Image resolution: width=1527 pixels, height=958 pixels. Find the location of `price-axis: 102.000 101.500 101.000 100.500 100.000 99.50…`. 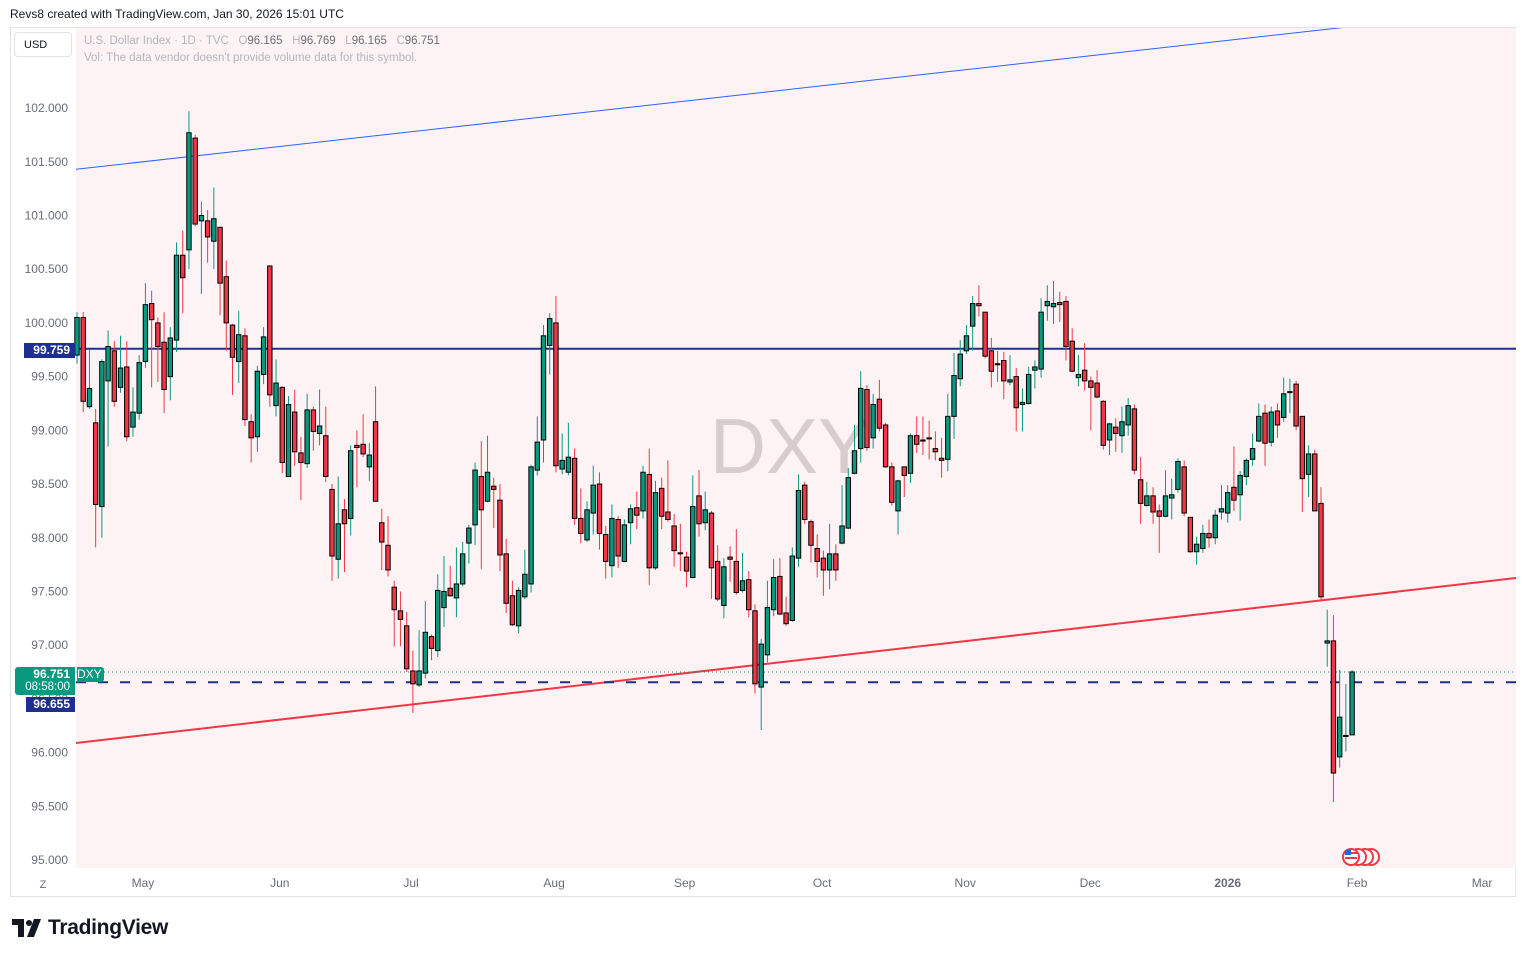

price-axis: 102.000 101.500 101.000 100.500 100.000 99.50… is located at coordinates (47, 484).